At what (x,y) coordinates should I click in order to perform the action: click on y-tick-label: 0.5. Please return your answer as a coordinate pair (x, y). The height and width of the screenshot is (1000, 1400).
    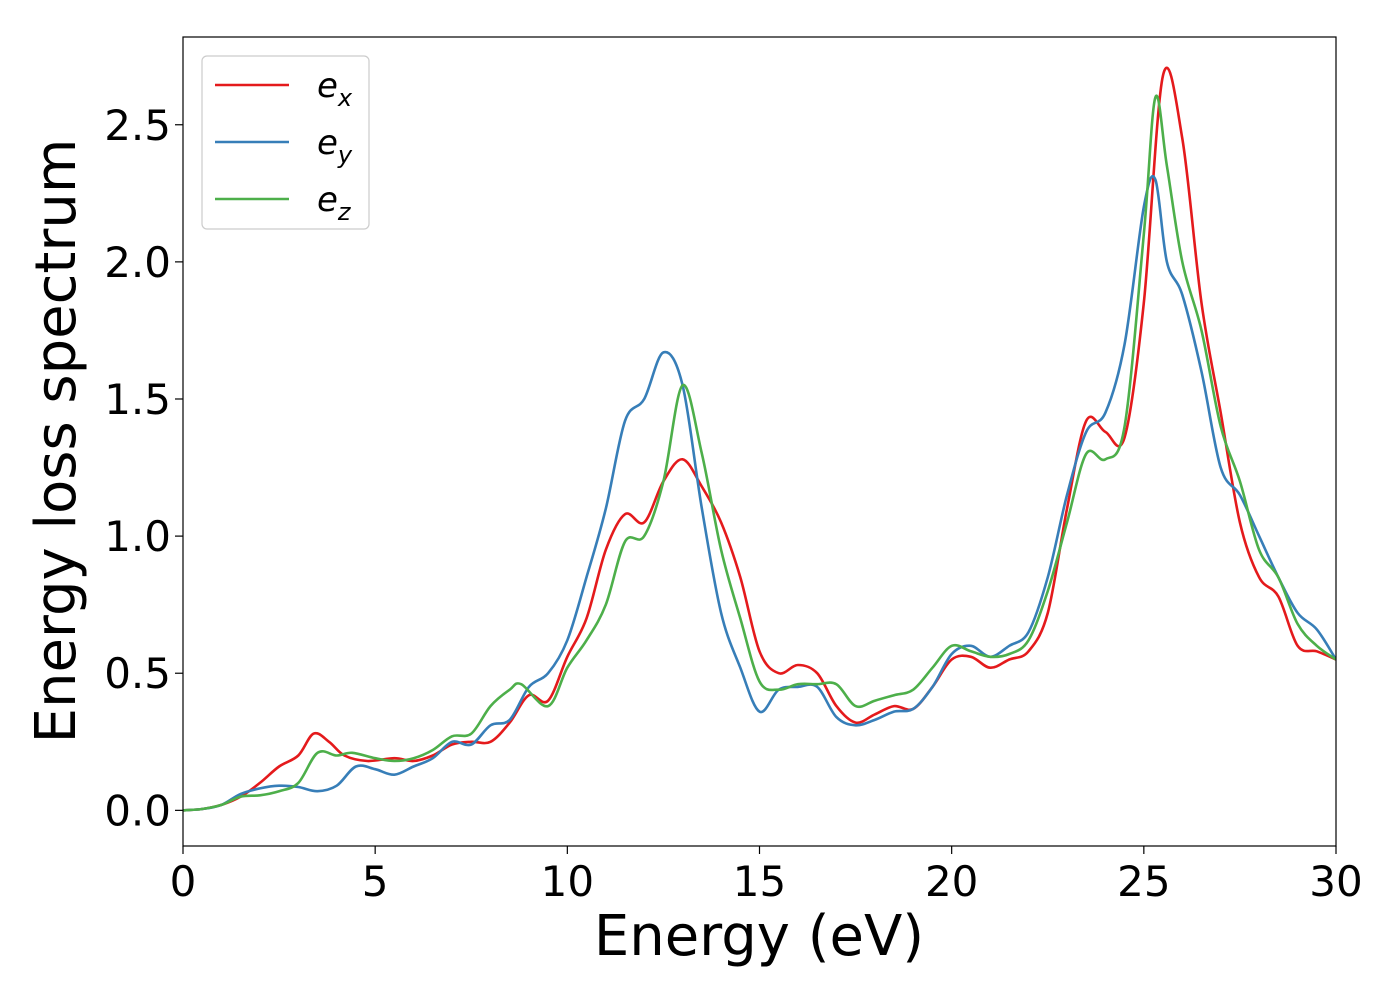
    Looking at the image, I should click on (137, 673).